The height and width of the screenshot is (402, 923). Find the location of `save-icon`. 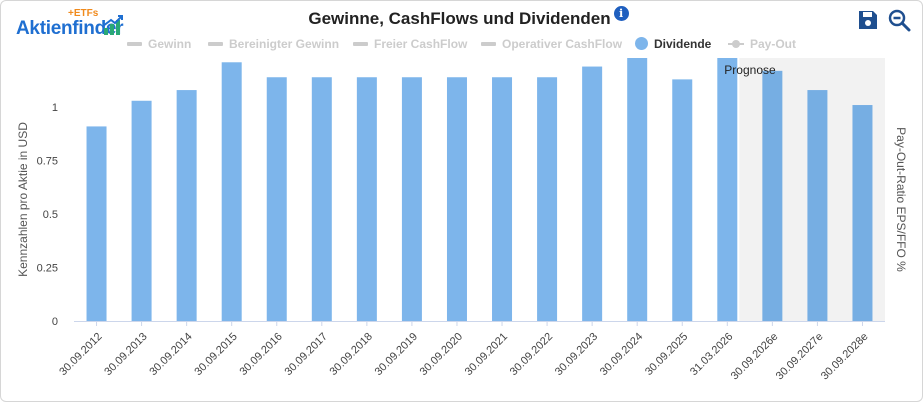

save-icon is located at coordinates (868, 20).